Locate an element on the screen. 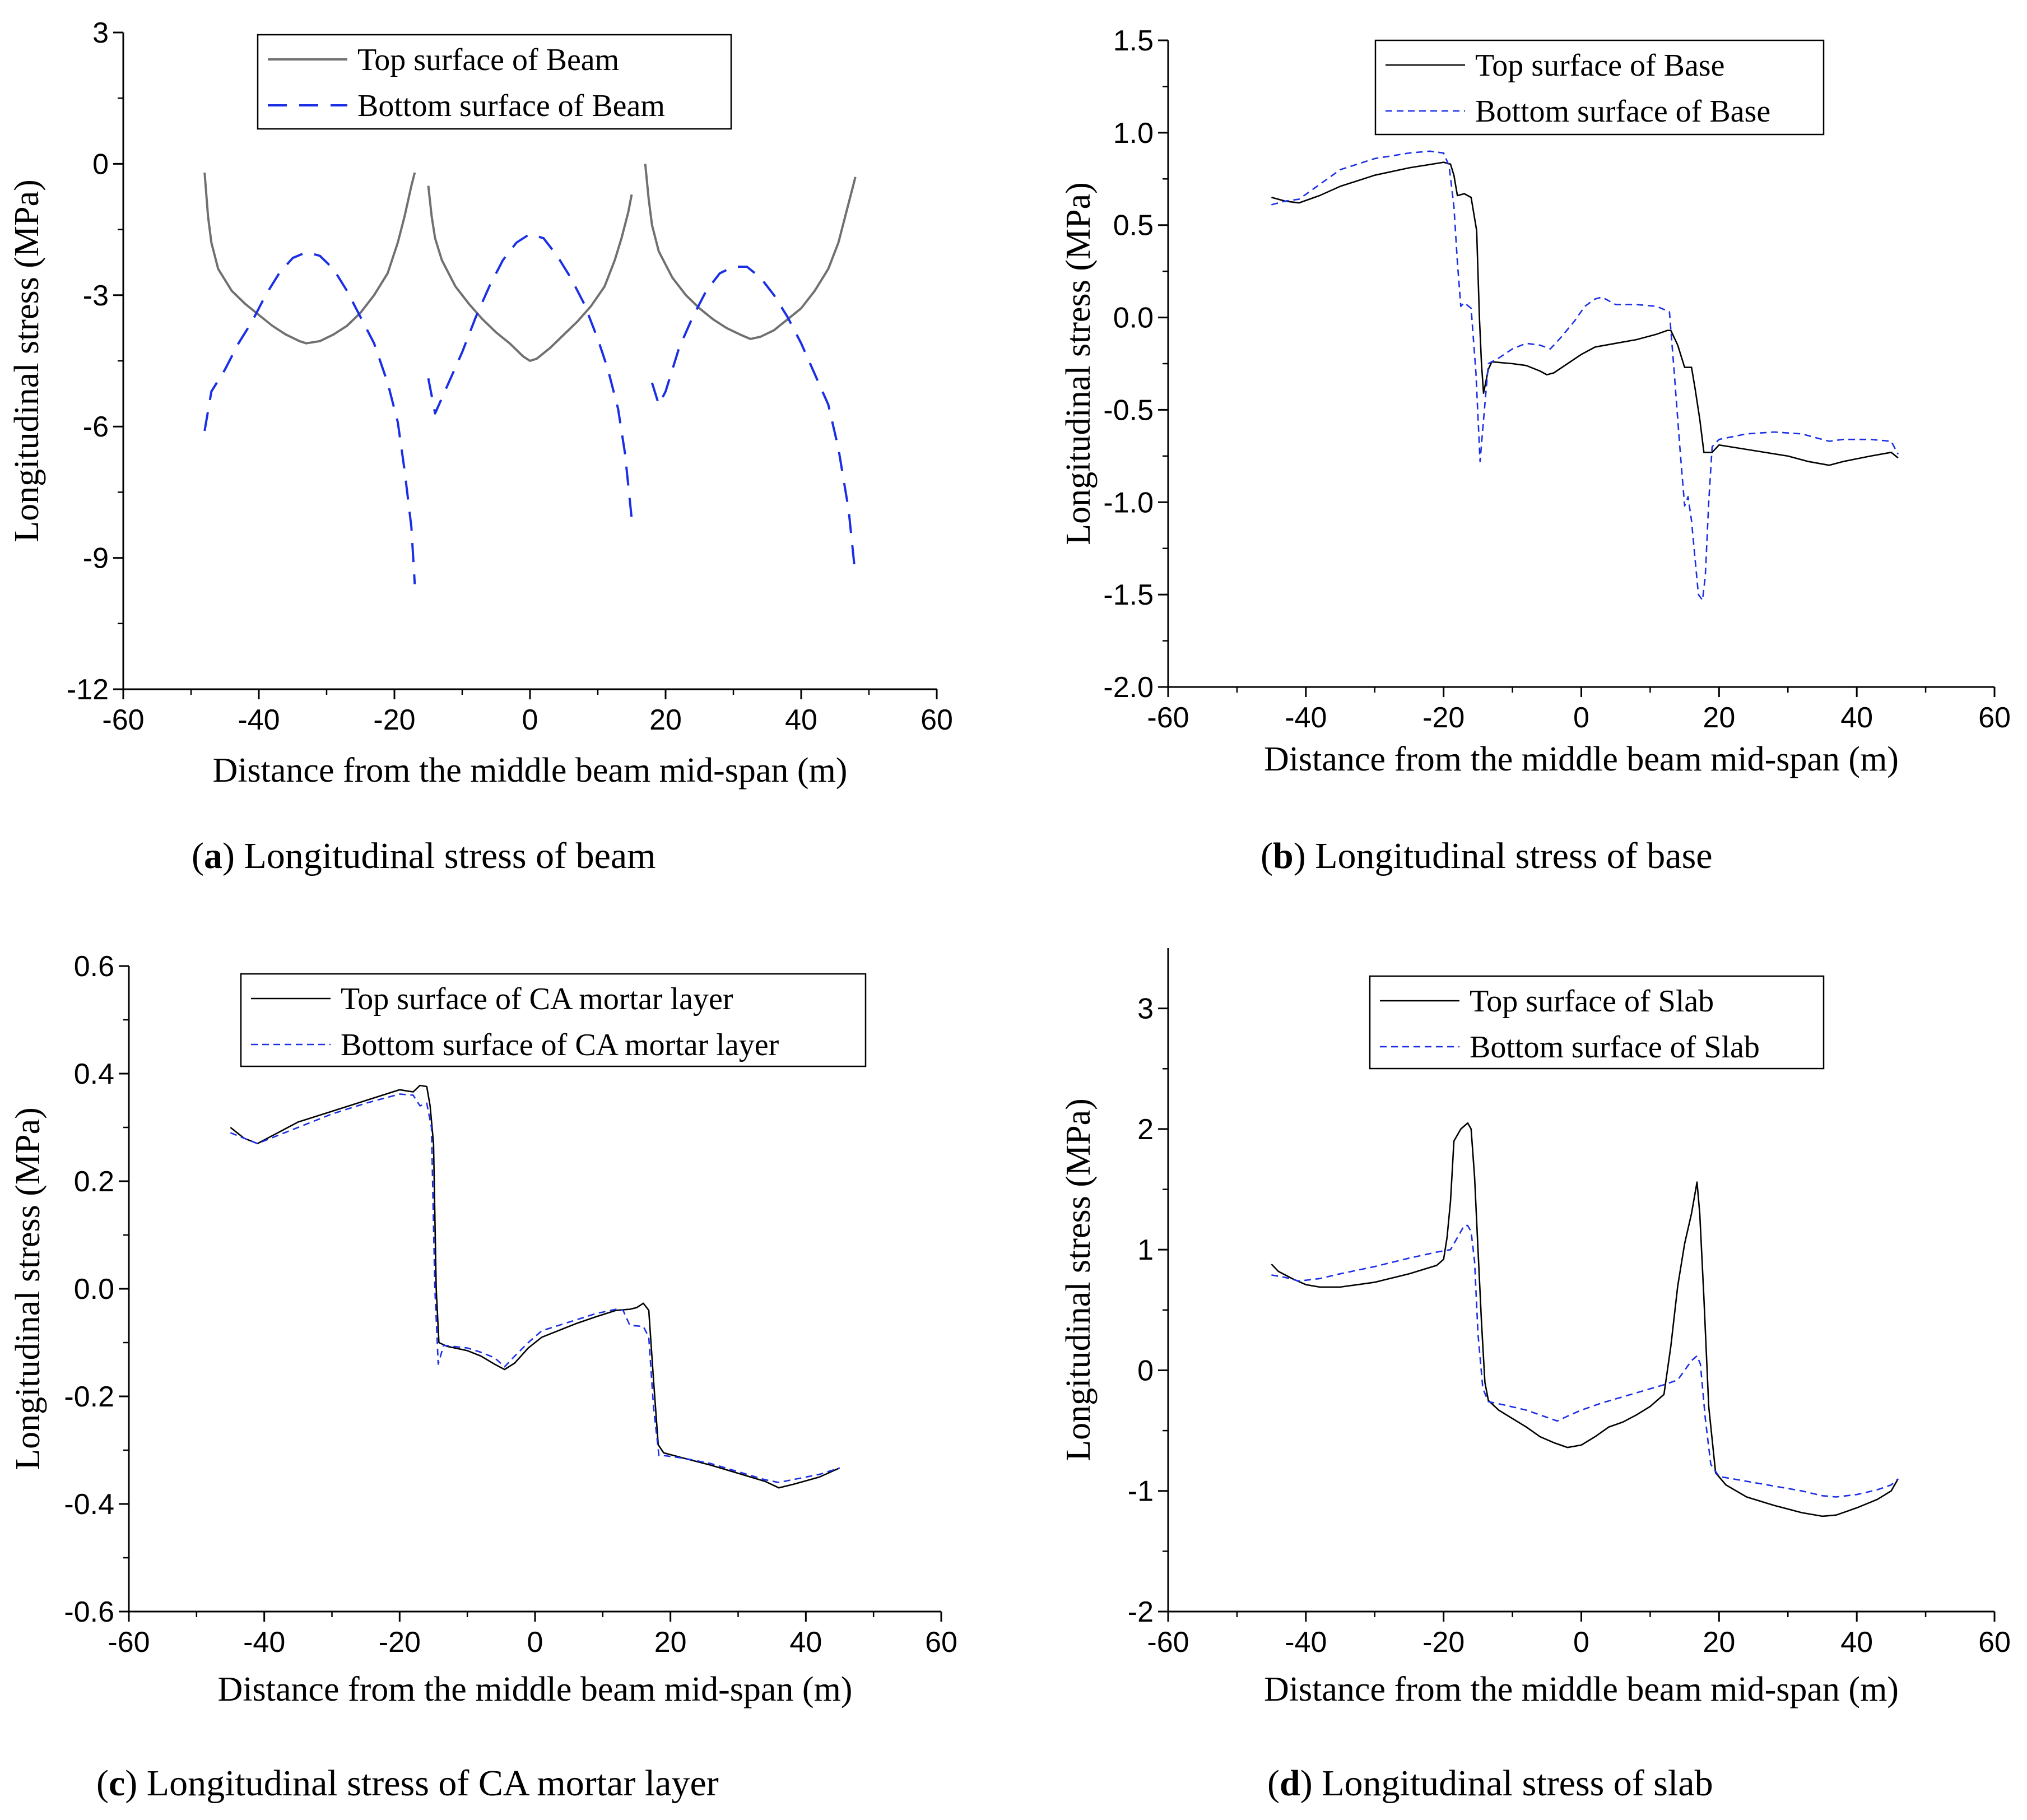  y-tick-label: -1.0 is located at coordinates (1128, 502).